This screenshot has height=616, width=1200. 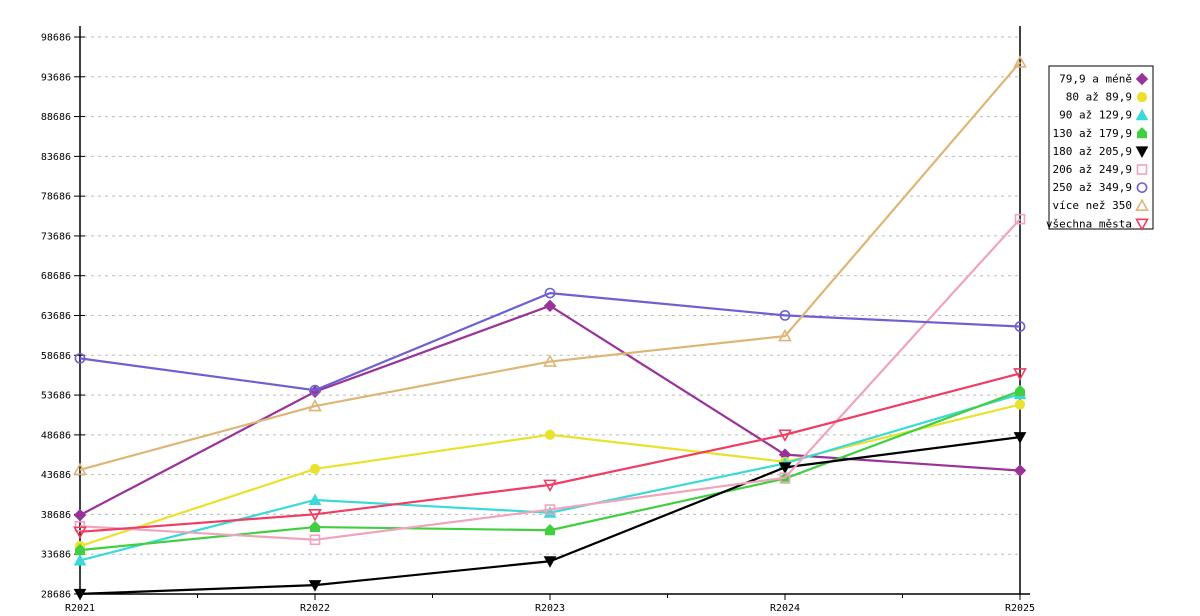 I want to click on x-tick-label: R2023, so click(x=550, y=608).